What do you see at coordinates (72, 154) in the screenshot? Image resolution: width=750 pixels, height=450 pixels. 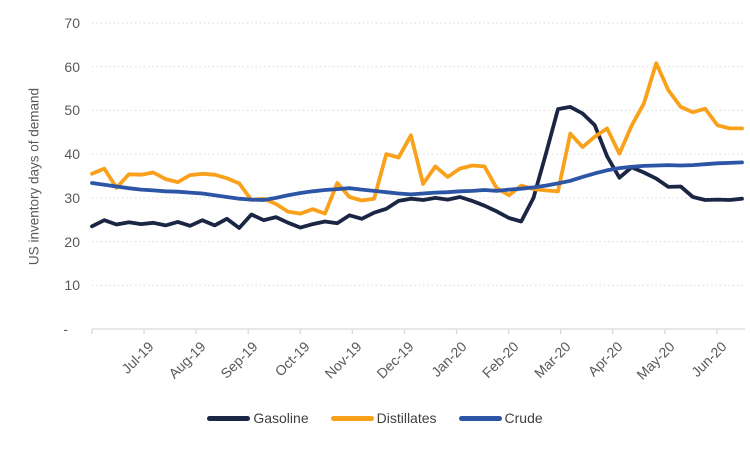 I see `y-tick-label: 40` at bounding box center [72, 154].